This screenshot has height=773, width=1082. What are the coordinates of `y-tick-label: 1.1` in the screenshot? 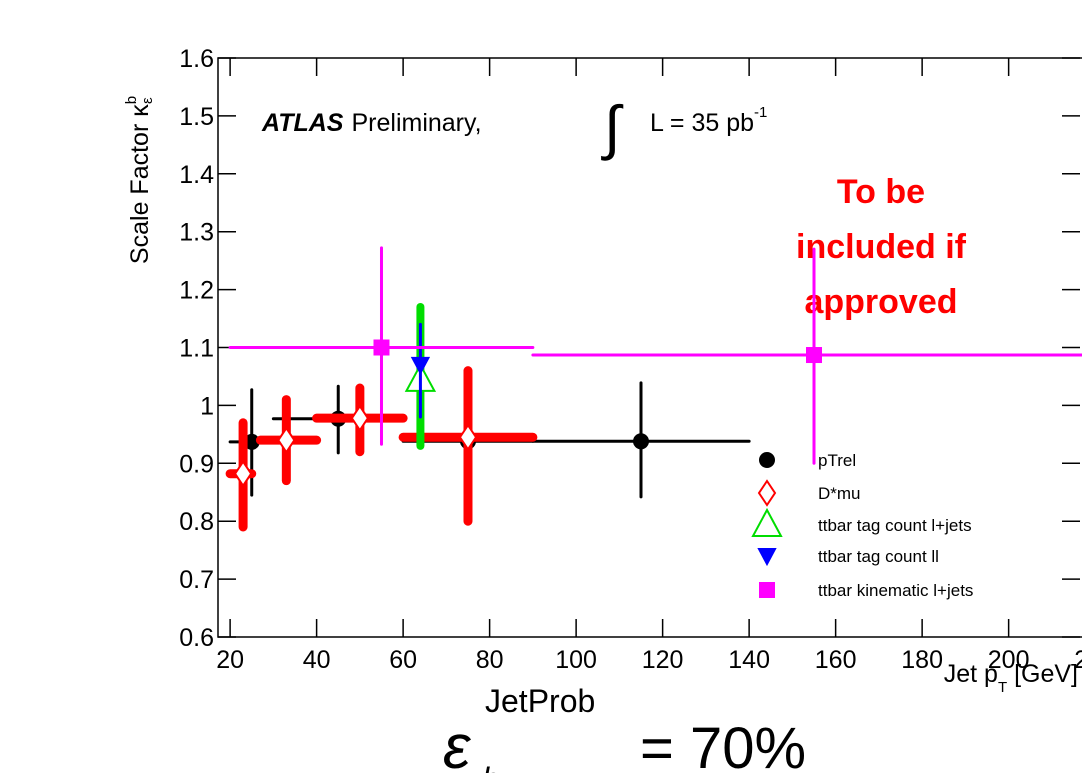 It's located at (196, 349).